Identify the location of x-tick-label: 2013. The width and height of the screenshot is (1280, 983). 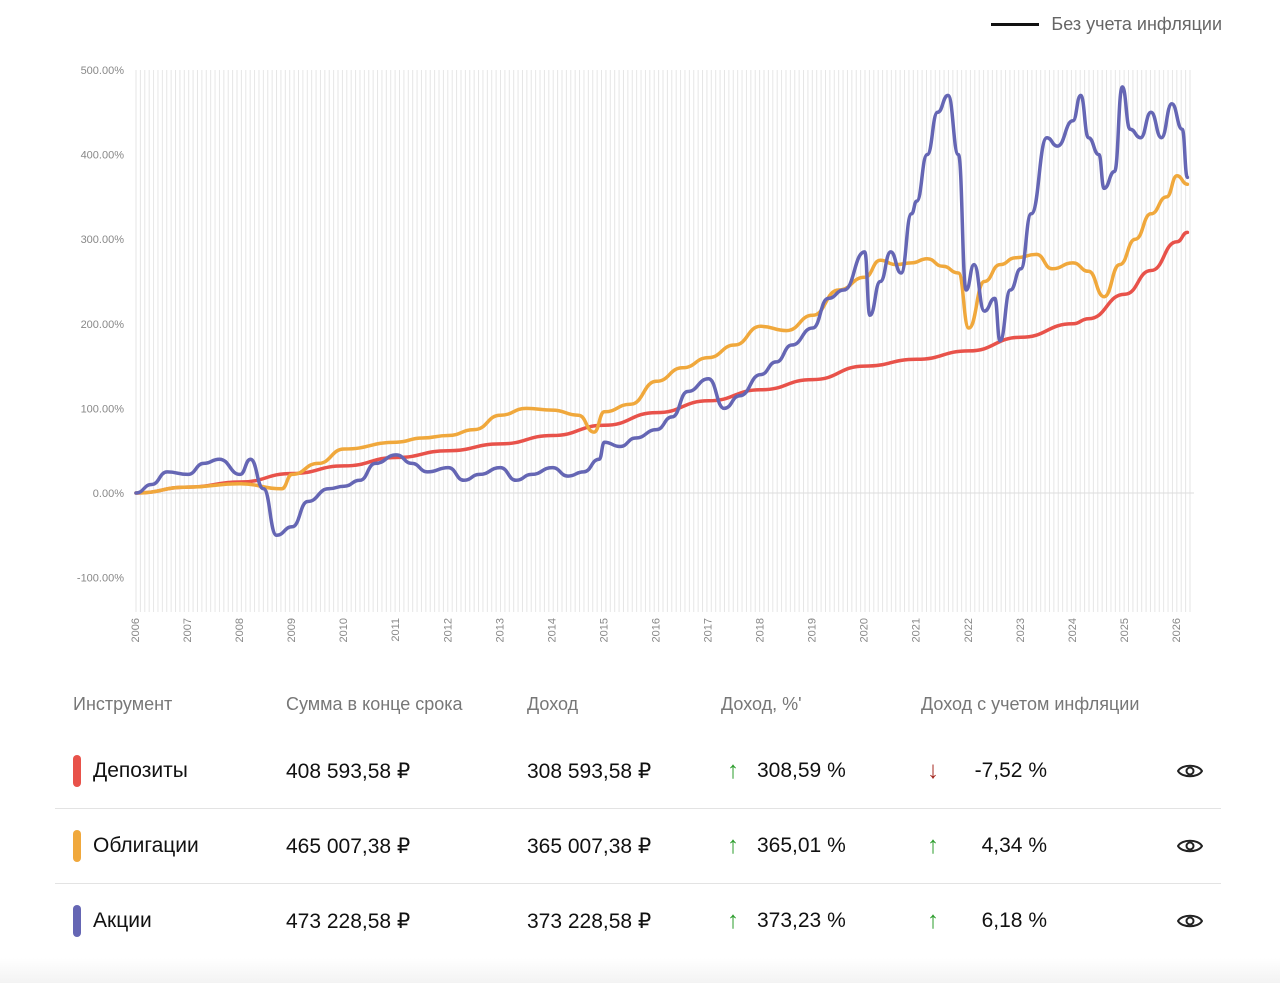
(500, 630).